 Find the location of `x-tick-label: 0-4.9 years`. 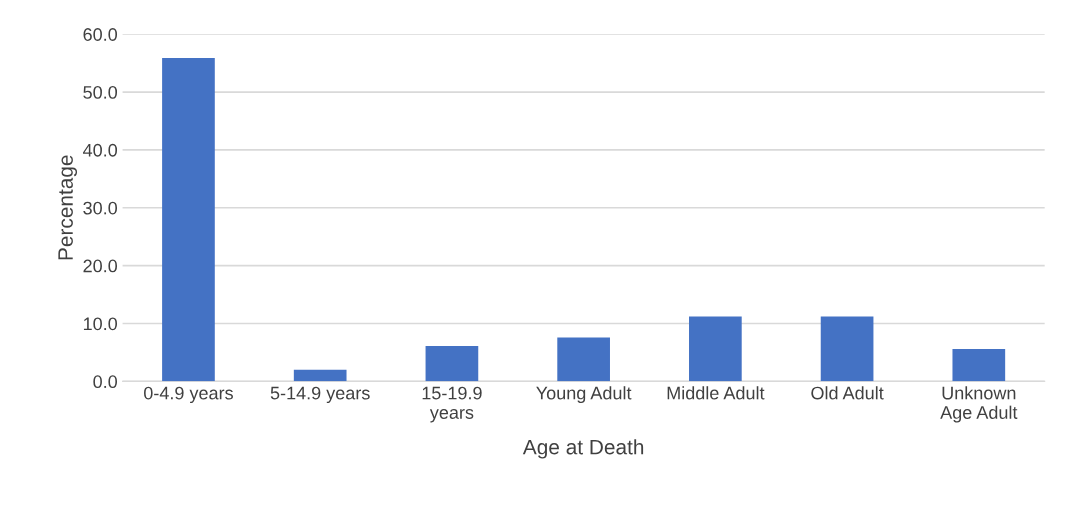

x-tick-label: 0-4.9 years is located at coordinates (188, 395).